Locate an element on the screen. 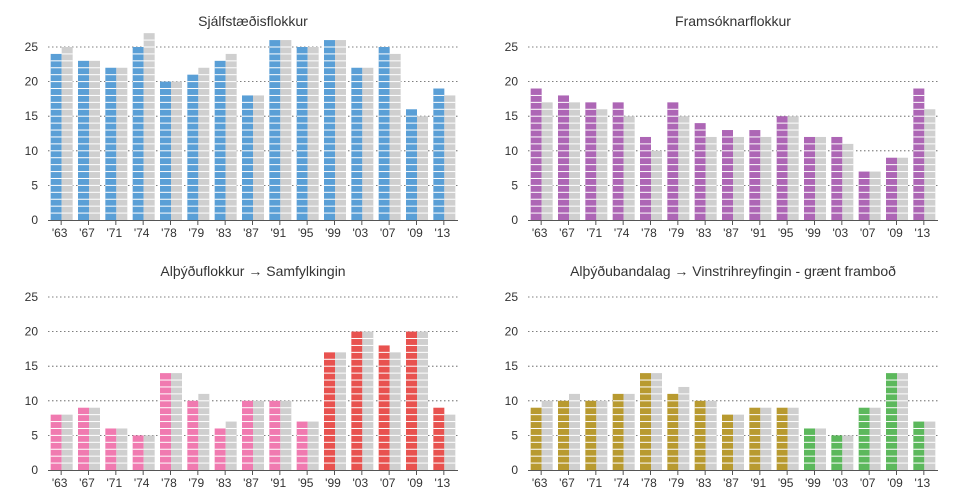 Image resolution: width=960 pixels, height=500 pixels. x-tick-label: '07 is located at coordinates (388, 483).